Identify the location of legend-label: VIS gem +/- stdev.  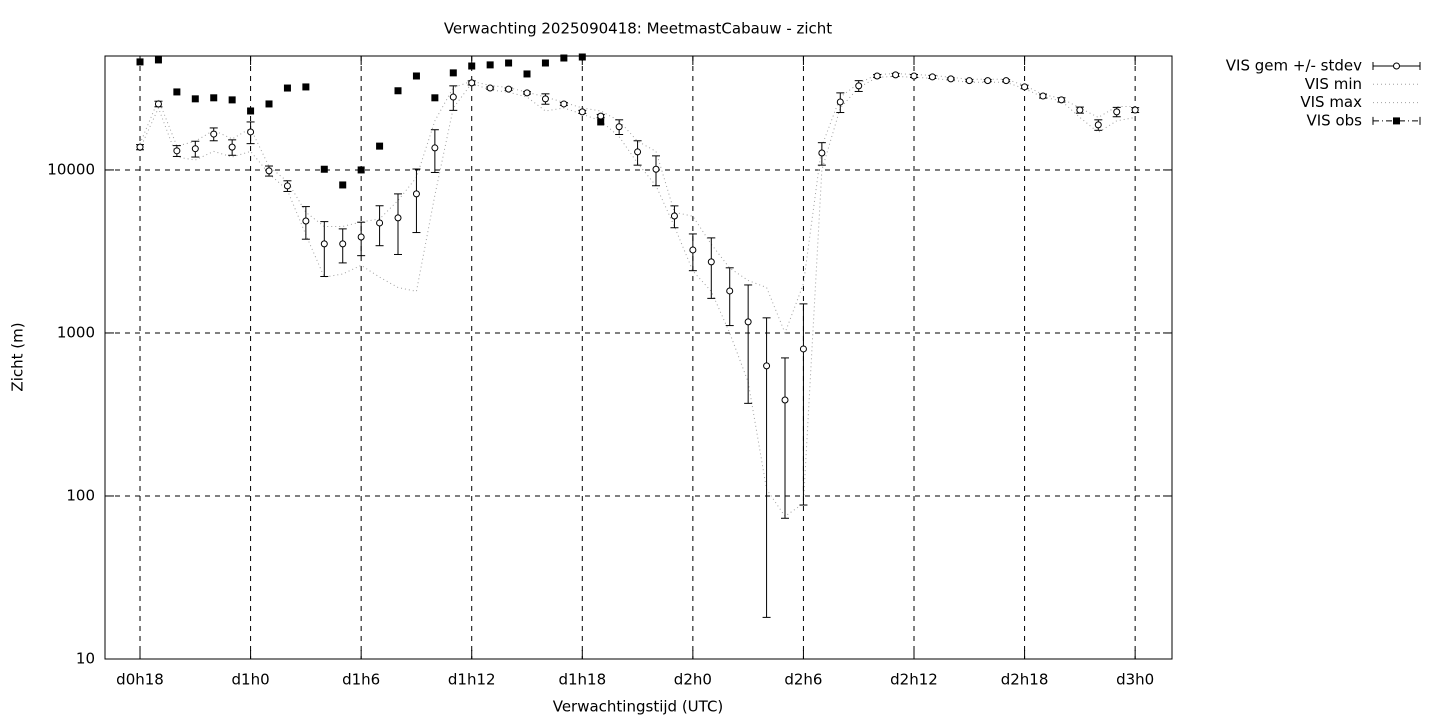
(1294, 66).